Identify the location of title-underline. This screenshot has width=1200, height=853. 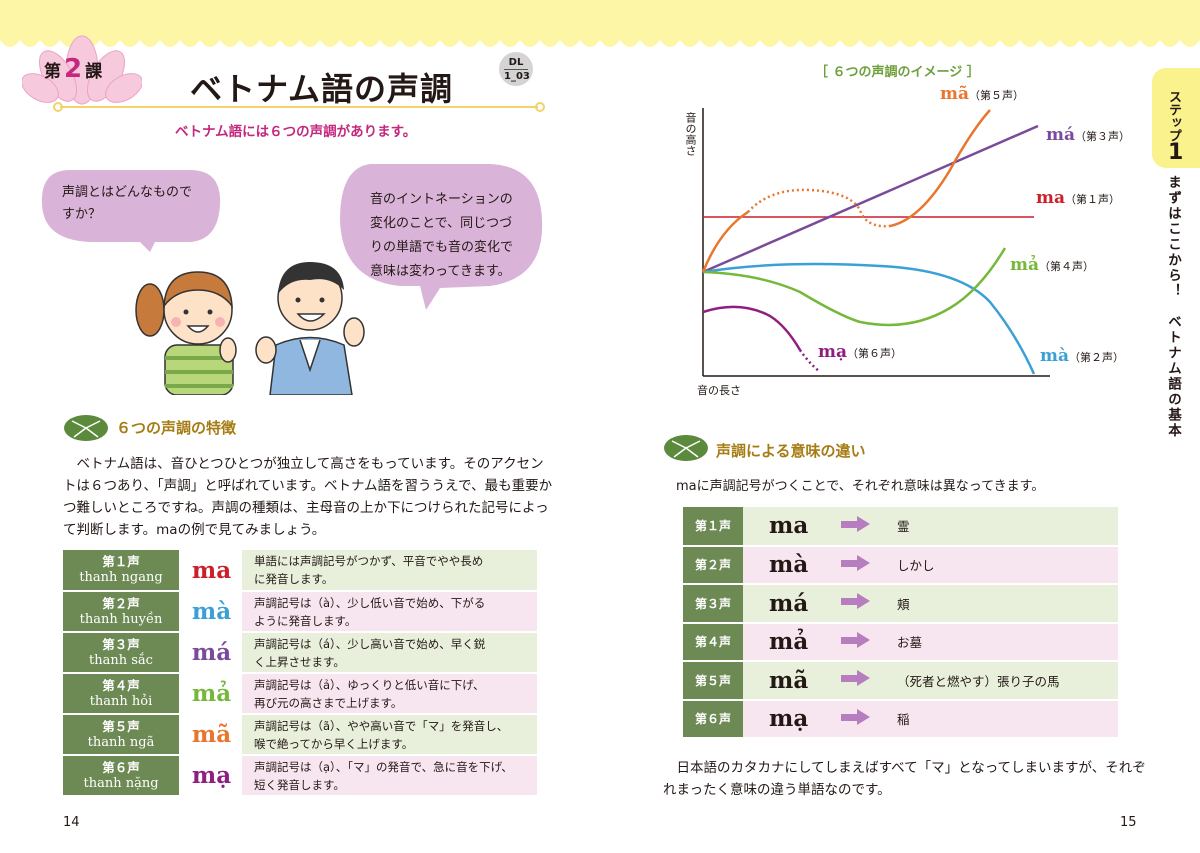
(299, 107).